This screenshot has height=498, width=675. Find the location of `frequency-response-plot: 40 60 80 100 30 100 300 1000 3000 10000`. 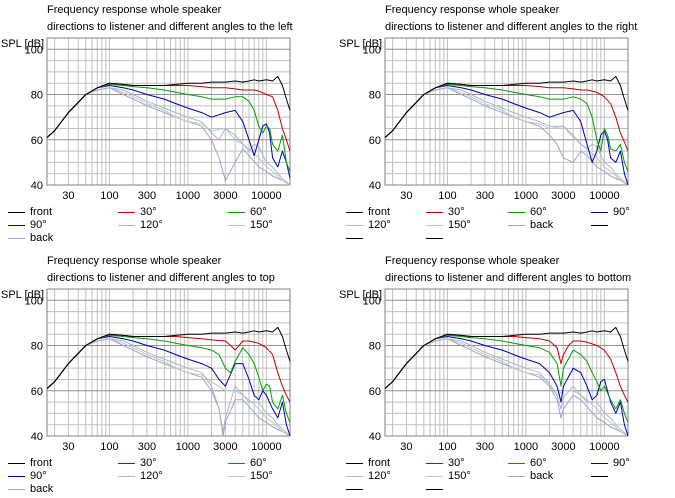

frequency-response-plot: 40 60 80 100 30 100 300 1000 3000 10000 is located at coordinates (158, 119).